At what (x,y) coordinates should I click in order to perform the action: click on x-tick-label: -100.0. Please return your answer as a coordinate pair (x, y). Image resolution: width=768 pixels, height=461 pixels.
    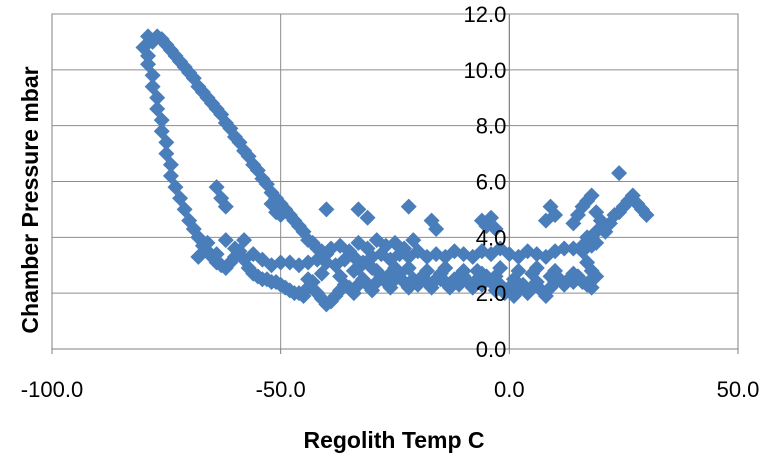
    Looking at the image, I should click on (52, 389).